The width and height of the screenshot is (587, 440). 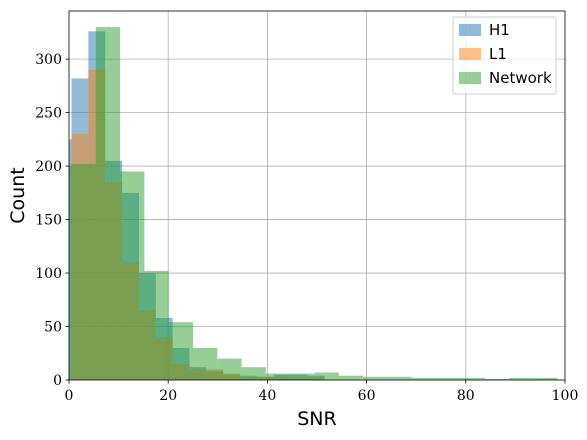 I want to click on x-axis-label: SNR, so click(x=316, y=419).